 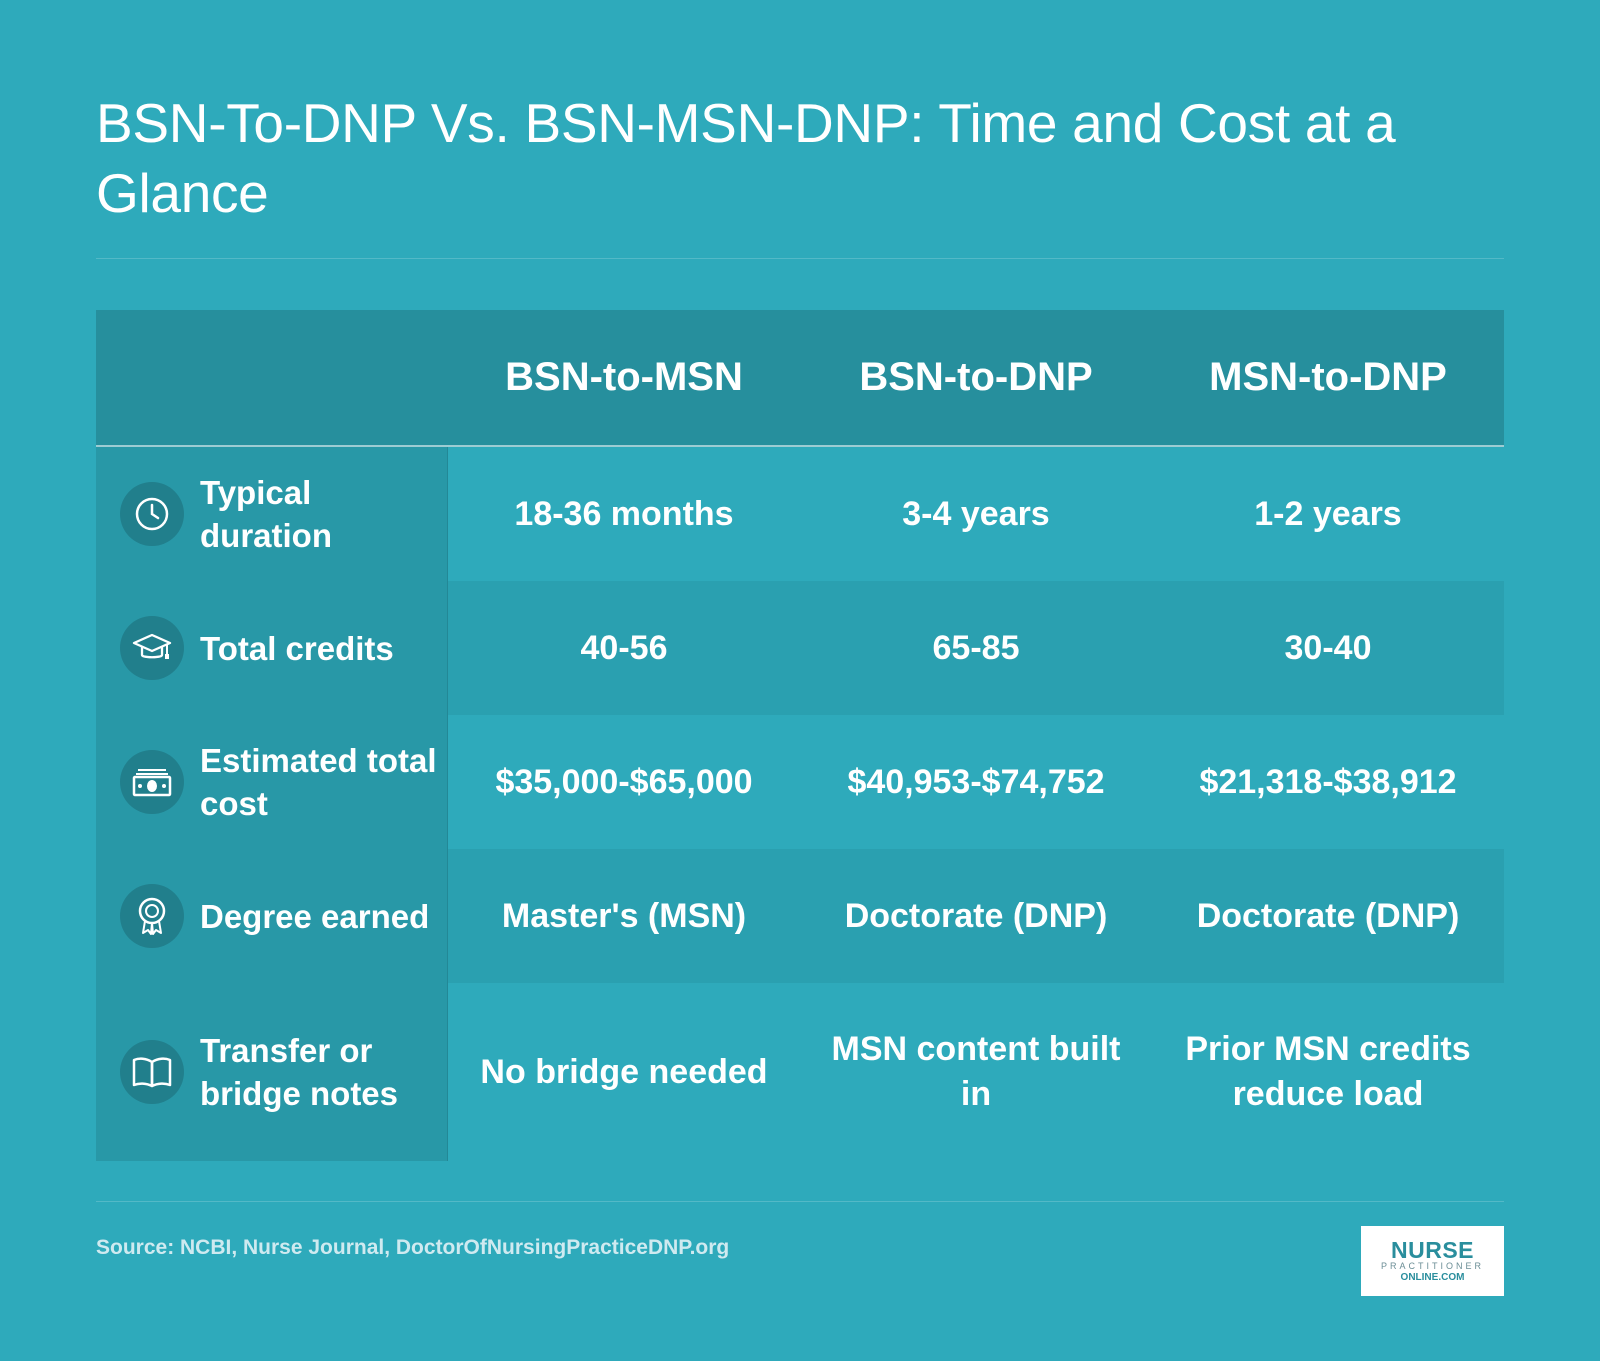 What do you see at coordinates (266, 514) in the screenshot?
I see `row-label: Typical duration` at bounding box center [266, 514].